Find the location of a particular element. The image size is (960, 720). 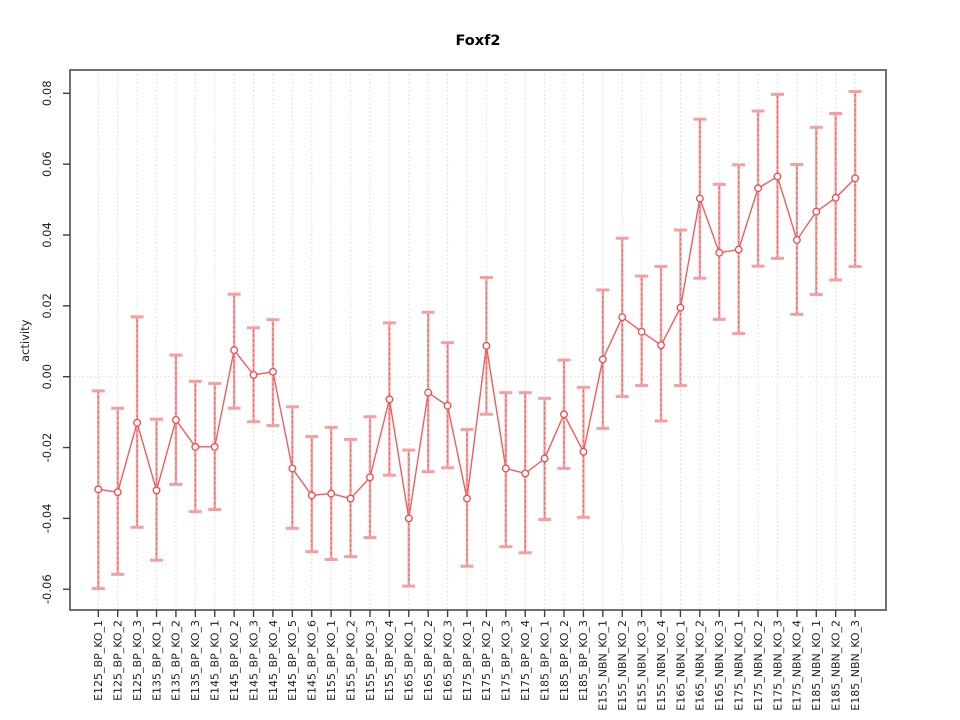

x-tick-label: E155_BP_KO_2 is located at coordinates (350, 660).